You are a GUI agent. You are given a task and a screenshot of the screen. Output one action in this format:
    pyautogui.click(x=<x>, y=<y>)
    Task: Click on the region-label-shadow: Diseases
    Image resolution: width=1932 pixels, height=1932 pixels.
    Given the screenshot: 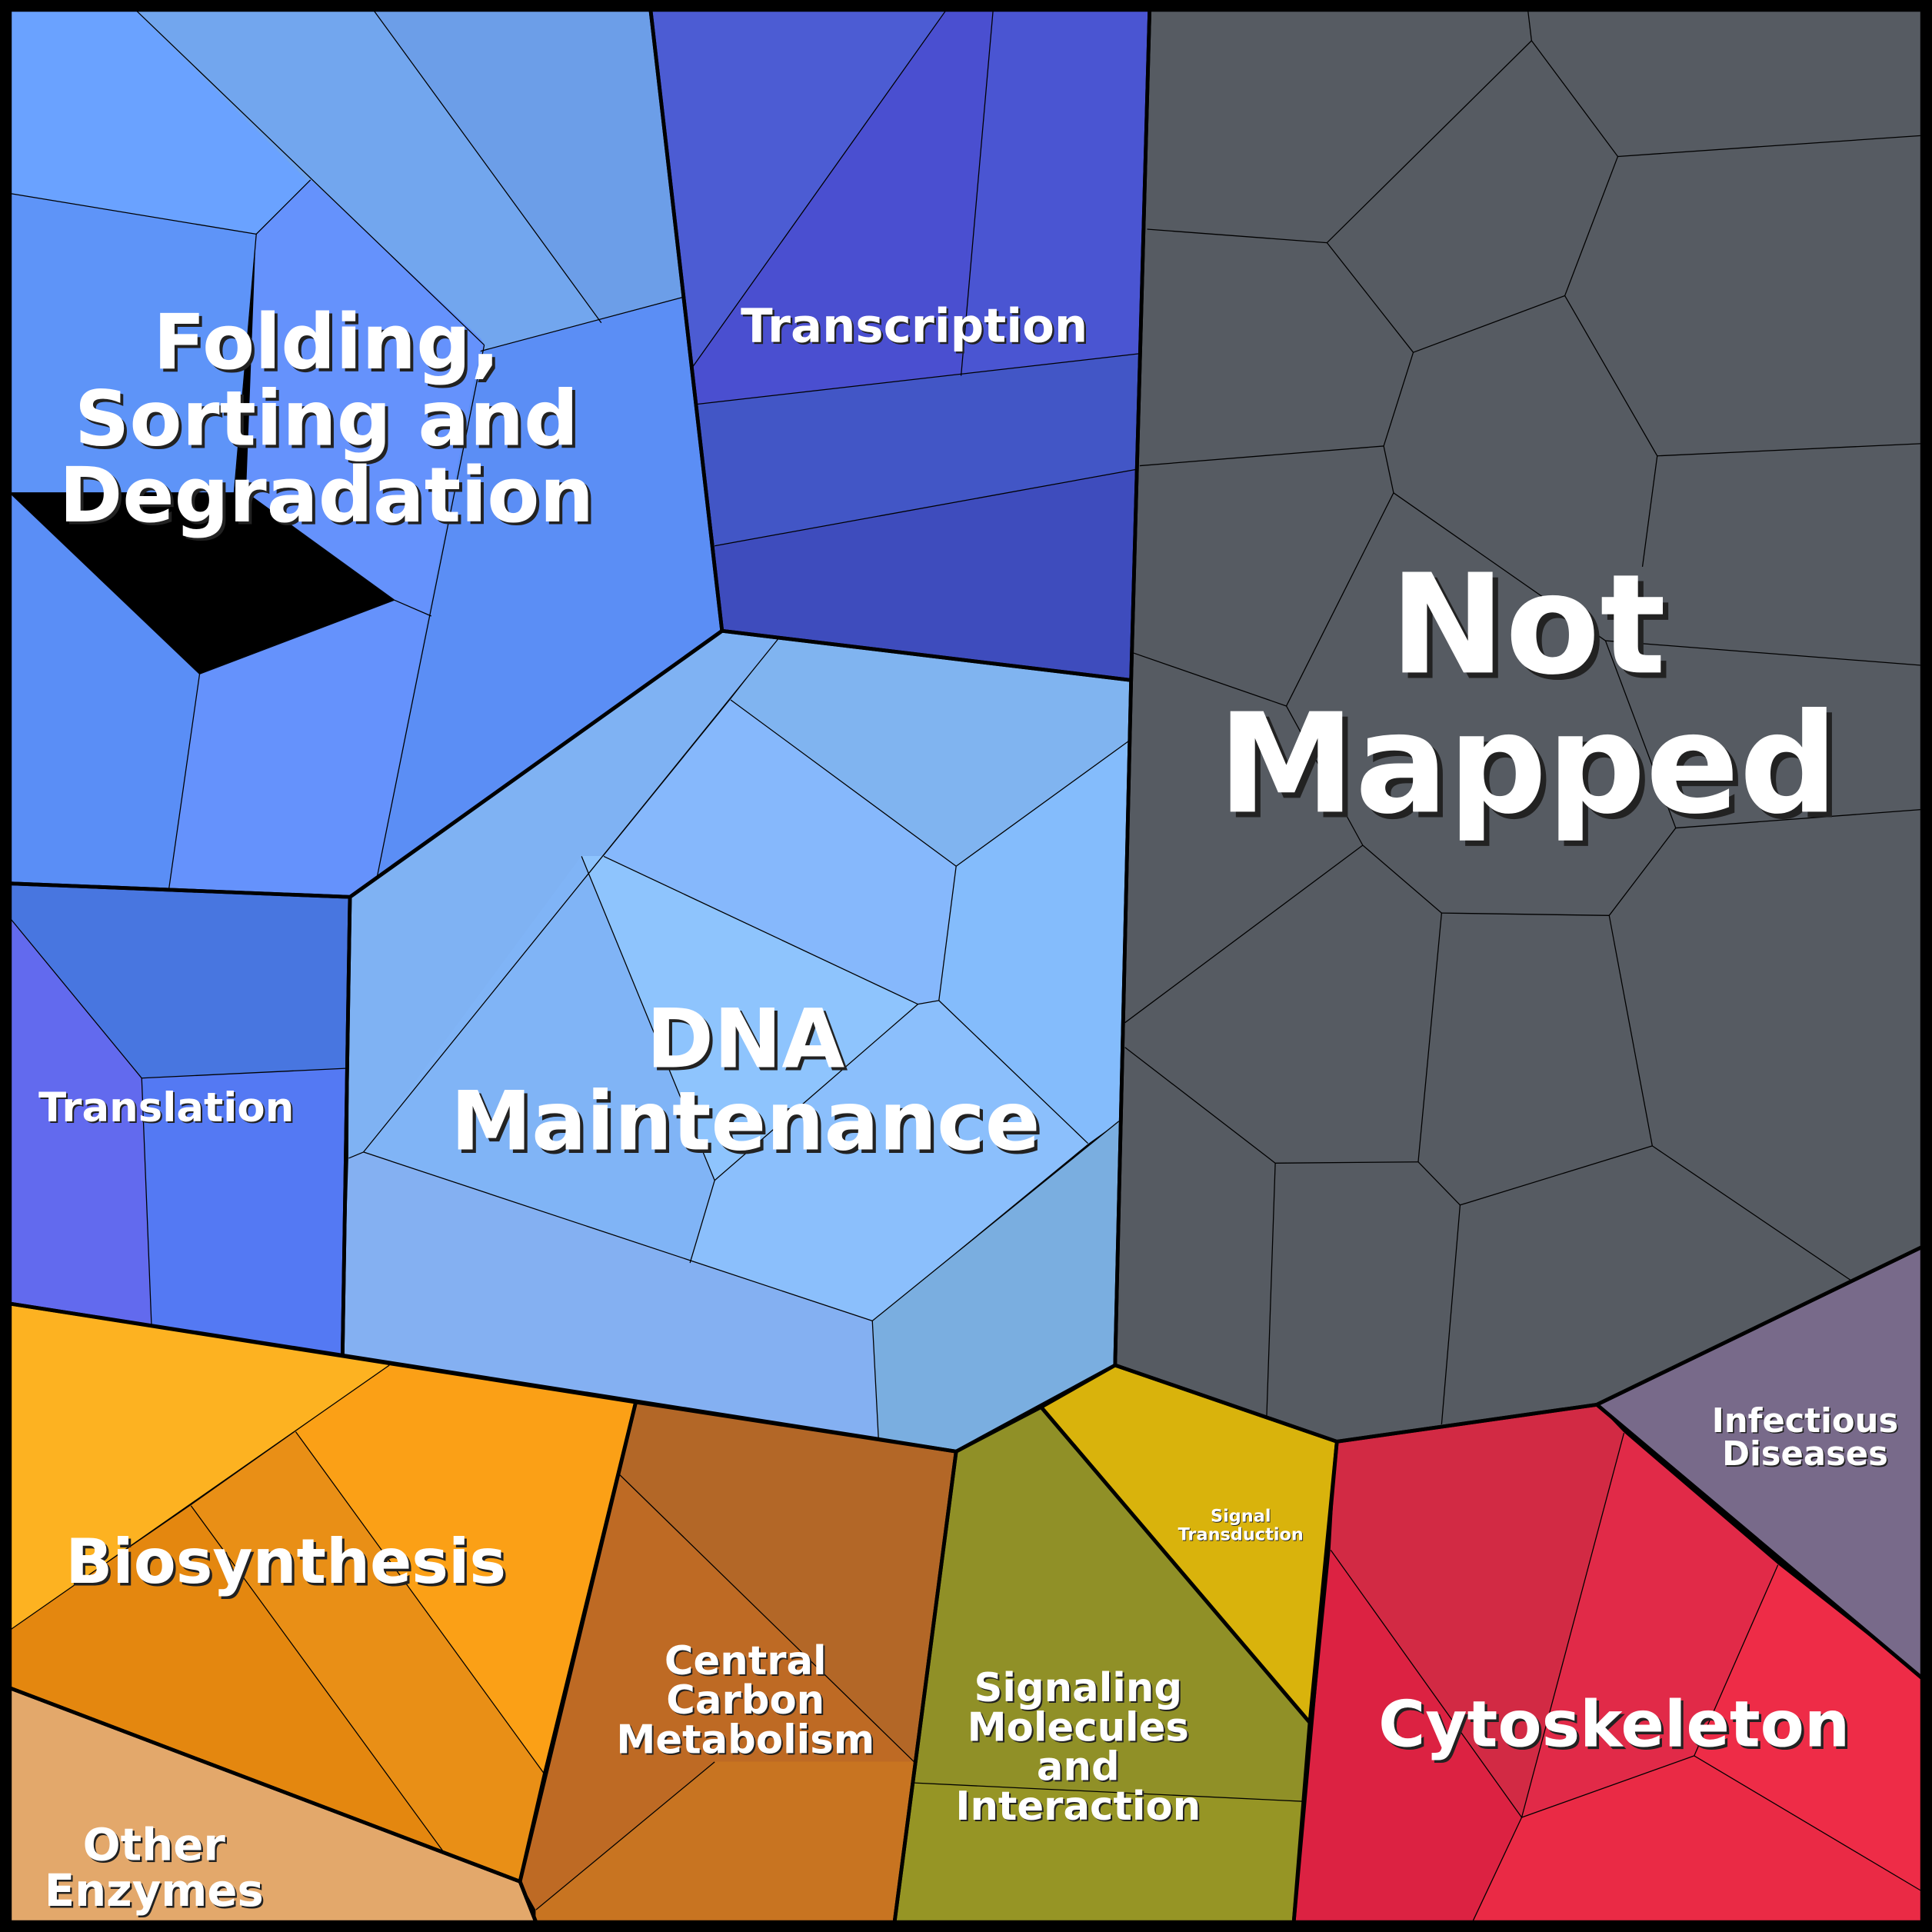 What is the action you would take?
    pyautogui.click(x=1807, y=1456)
    